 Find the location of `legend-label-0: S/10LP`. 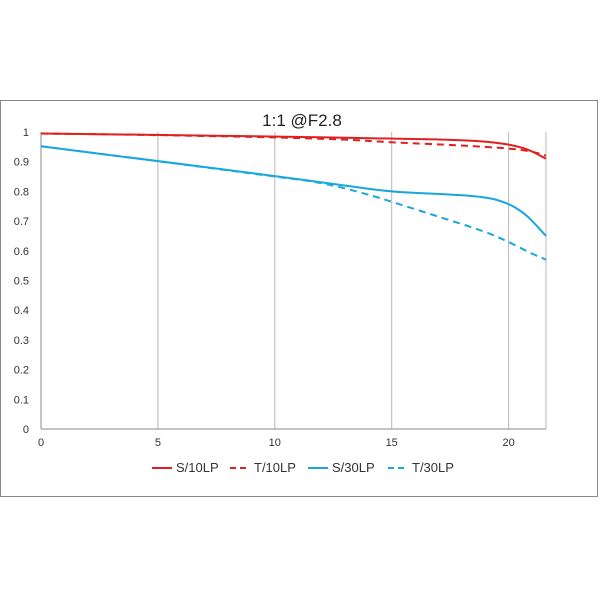

legend-label-0: S/10LP is located at coordinates (197, 467).